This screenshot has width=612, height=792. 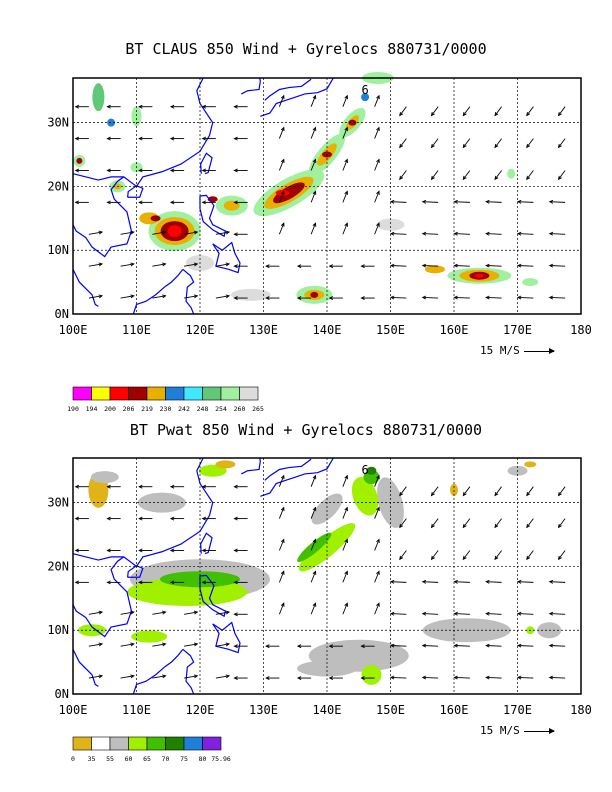 What do you see at coordinates (136, 330) in the screenshot?
I see `longitude-tick-label: 110E` at bounding box center [136, 330].